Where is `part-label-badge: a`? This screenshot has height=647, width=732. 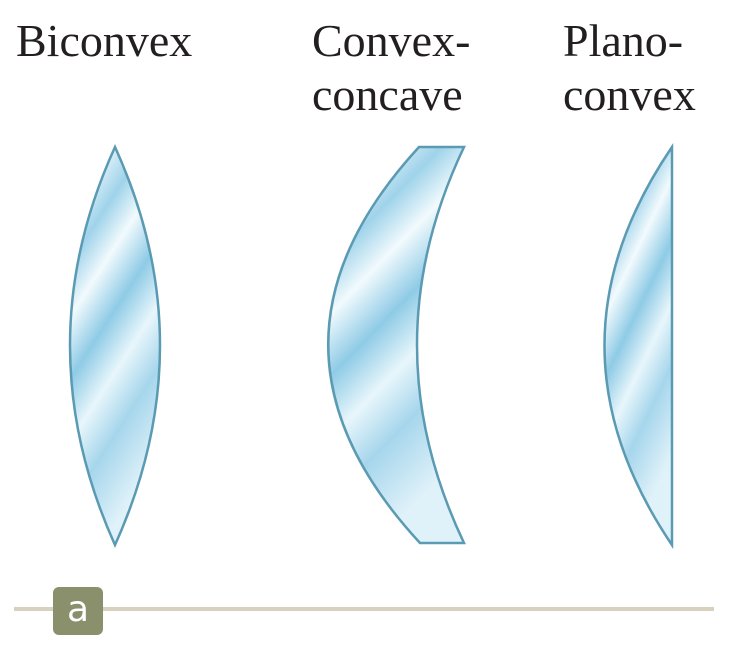
part-label-badge: a is located at coordinates (78, 611).